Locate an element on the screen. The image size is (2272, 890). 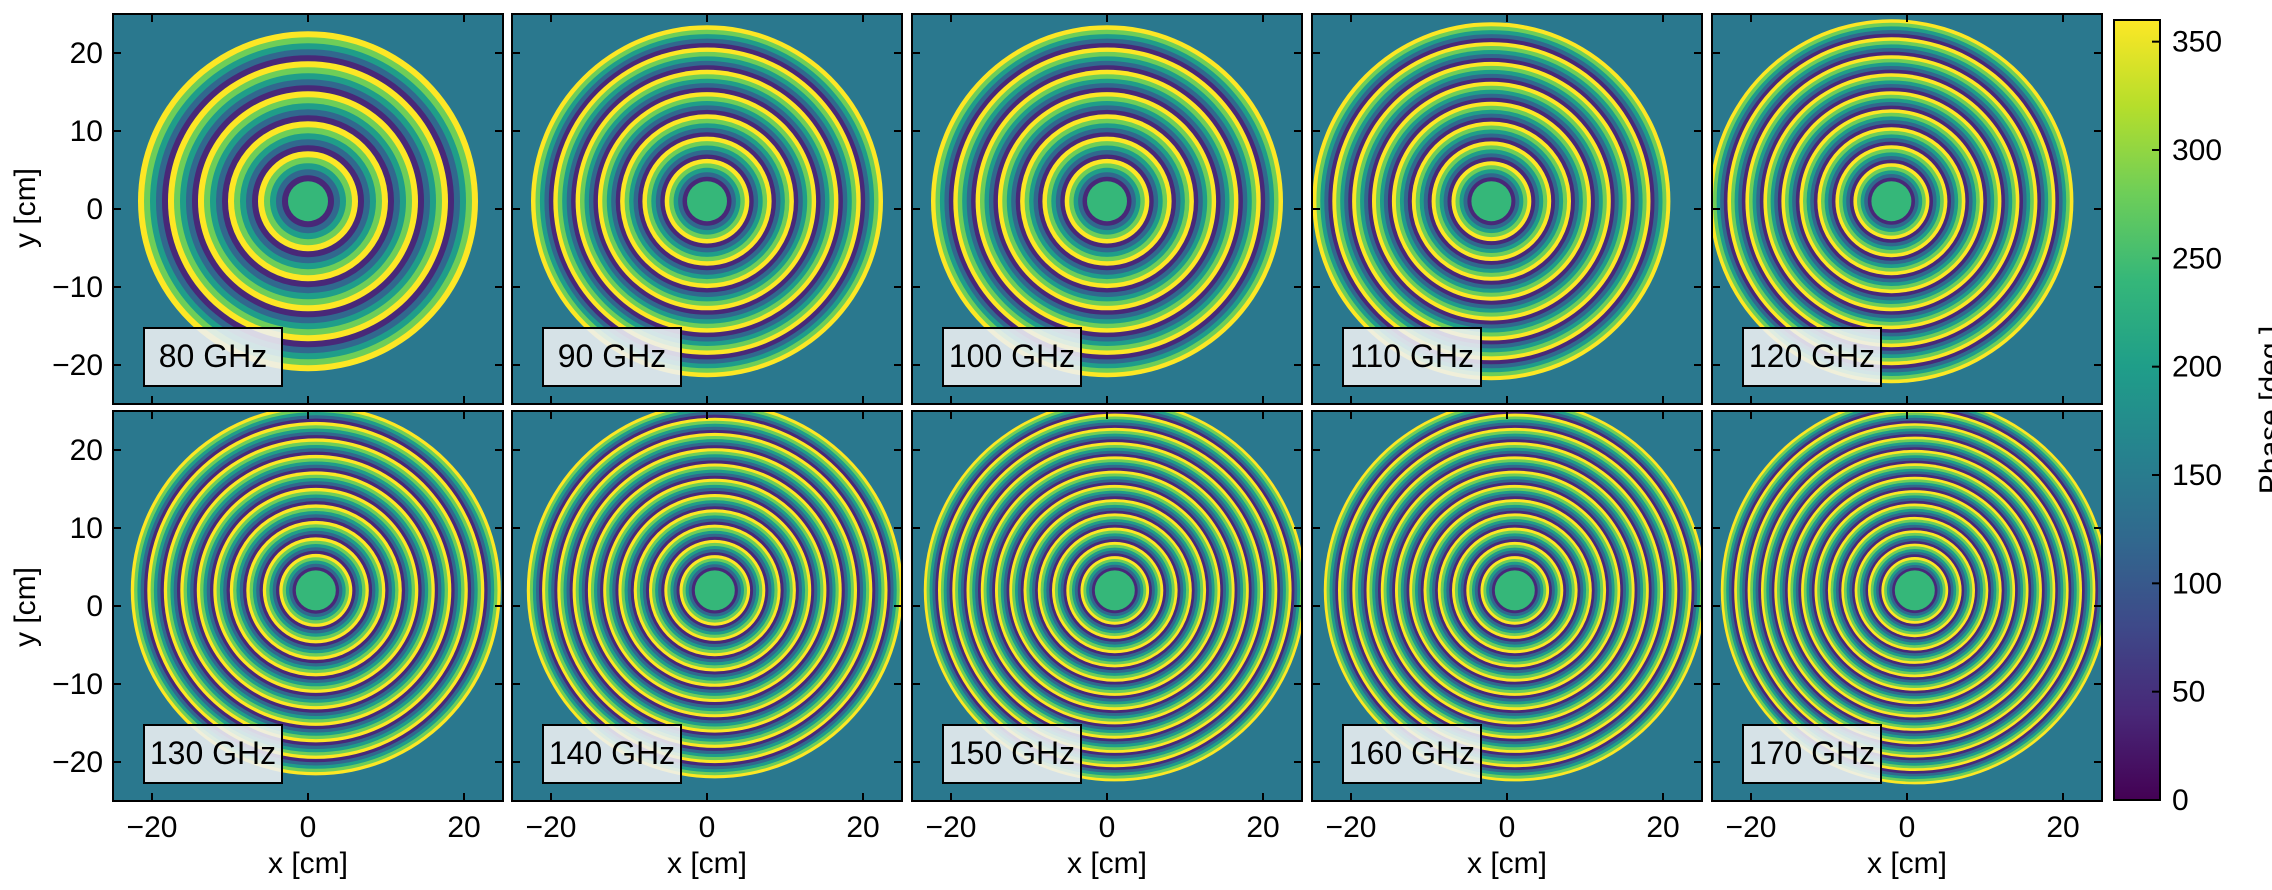
phase-panel: 150 GHz −20 0 20 x [cm] is located at coordinates (1107, 645).